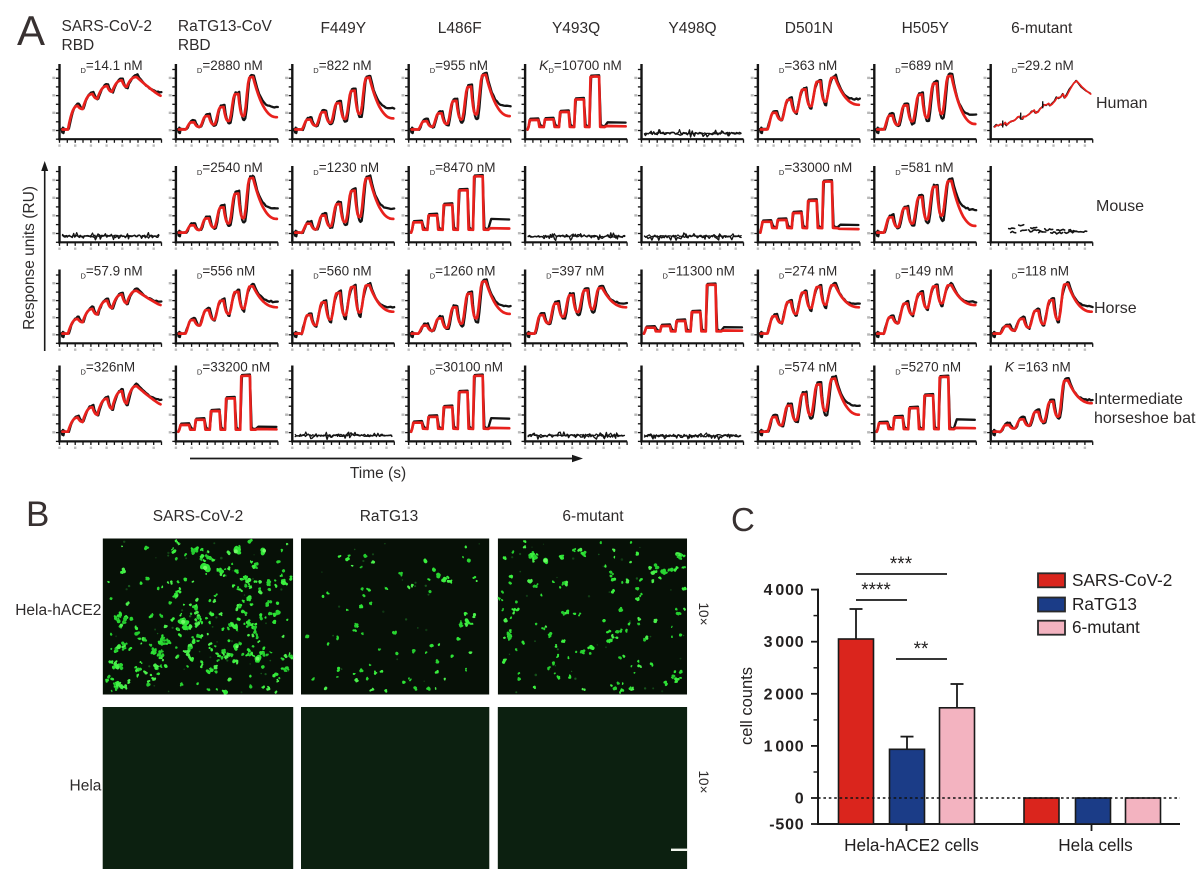 The image size is (1204, 877). What do you see at coordinates (1145, 418) in the screenshot?
I see `svg-text: horseshoe bat` at bounding box center [1145, 418].